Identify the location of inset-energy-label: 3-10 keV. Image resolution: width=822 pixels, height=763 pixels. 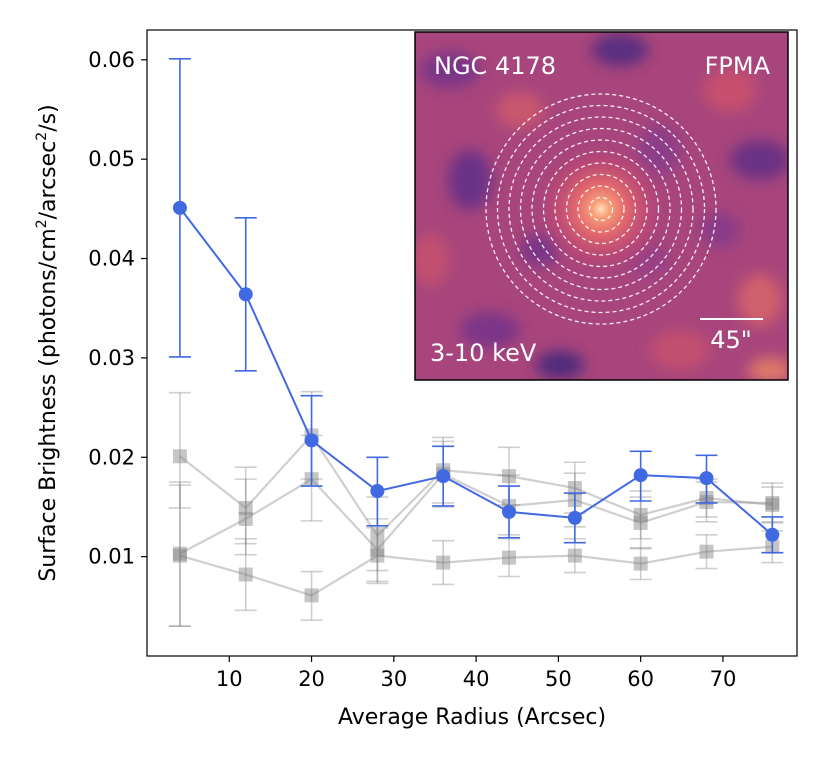
(483, 353).